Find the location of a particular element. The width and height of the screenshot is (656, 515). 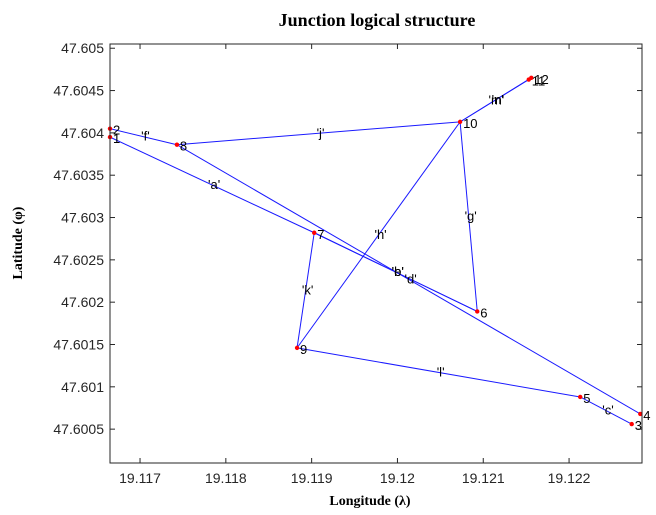

edge-label-4: 'e' is located at coordinates (398, 271).